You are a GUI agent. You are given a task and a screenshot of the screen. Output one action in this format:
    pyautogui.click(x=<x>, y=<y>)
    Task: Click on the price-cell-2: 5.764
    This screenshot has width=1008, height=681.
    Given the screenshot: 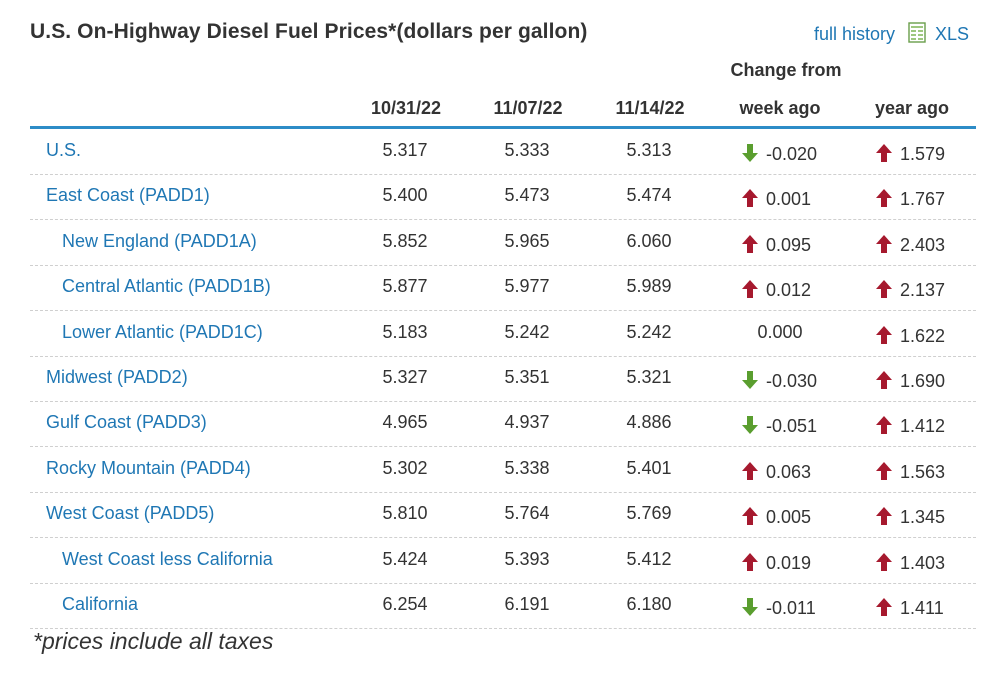 What is the action you would take?
    pyautogui.click(x=527, y=513)
    